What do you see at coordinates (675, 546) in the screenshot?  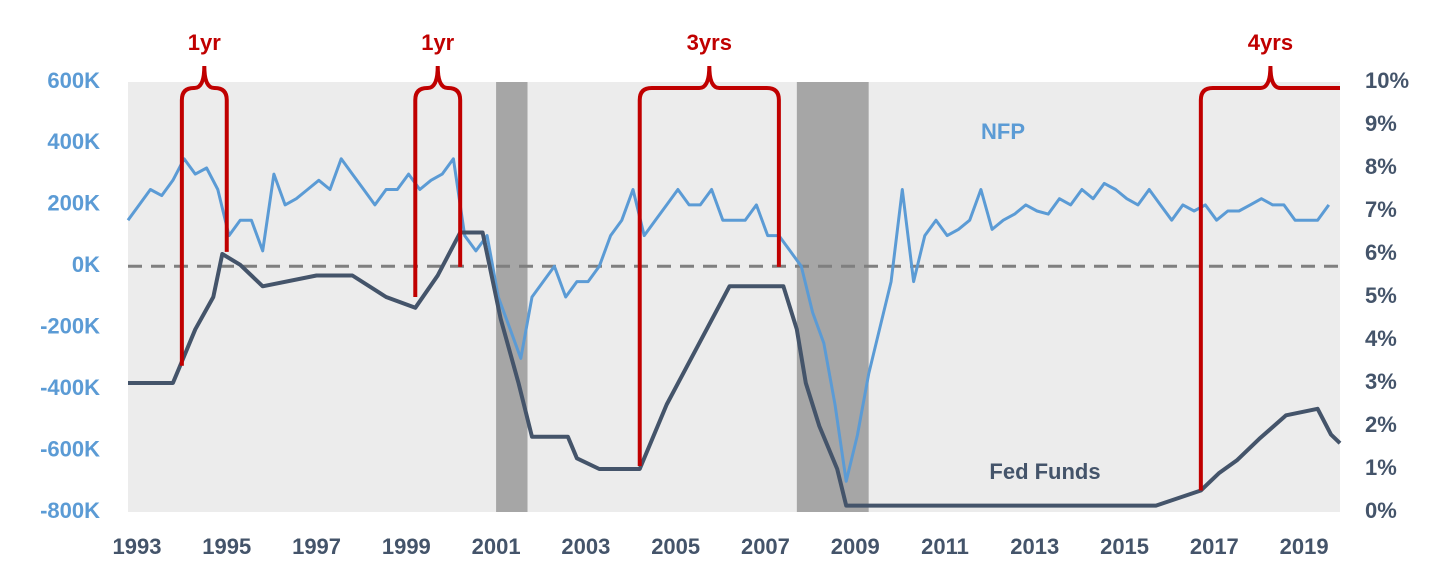 I see `x-tick-label: 2005` at bounding box center [675, 546].